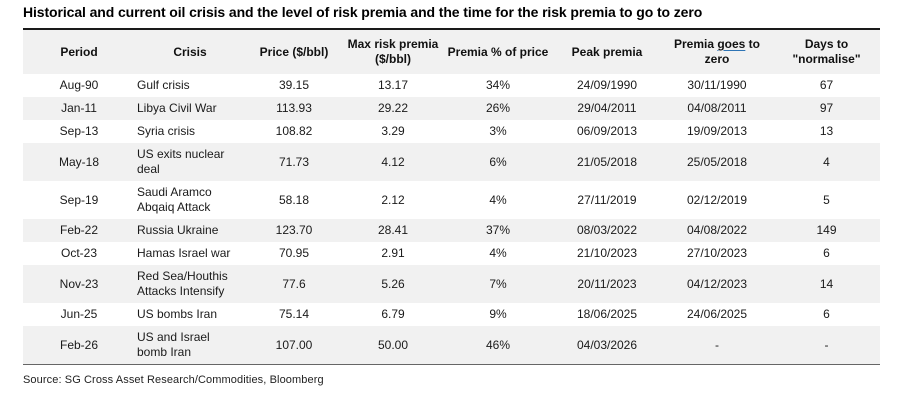 The height and width of the screenshot is (406, 902). I want to click on cell-days: -, so click(826, 344).